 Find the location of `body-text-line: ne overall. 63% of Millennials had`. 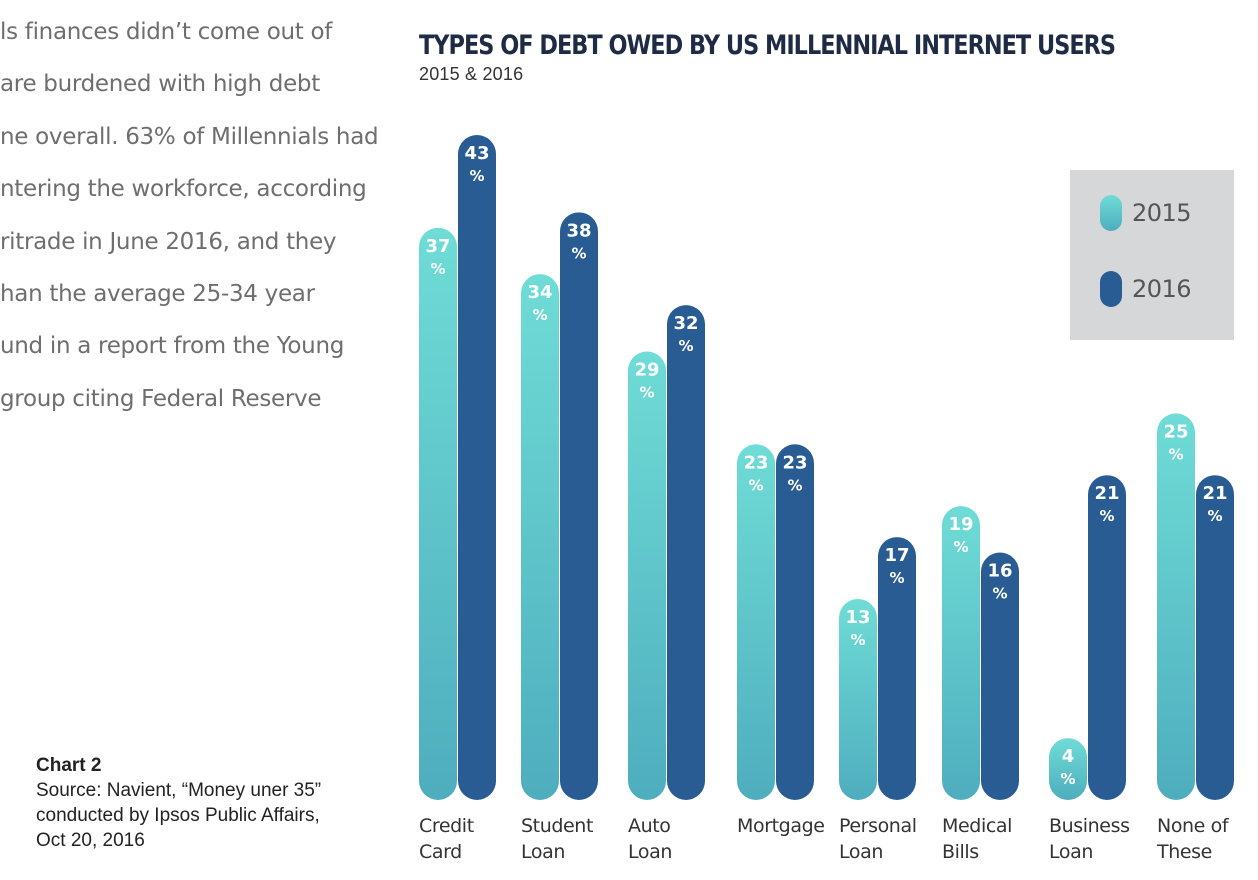

body-text-line: ne overall. 63% of Millennials had is located at coordinates (189, 136).